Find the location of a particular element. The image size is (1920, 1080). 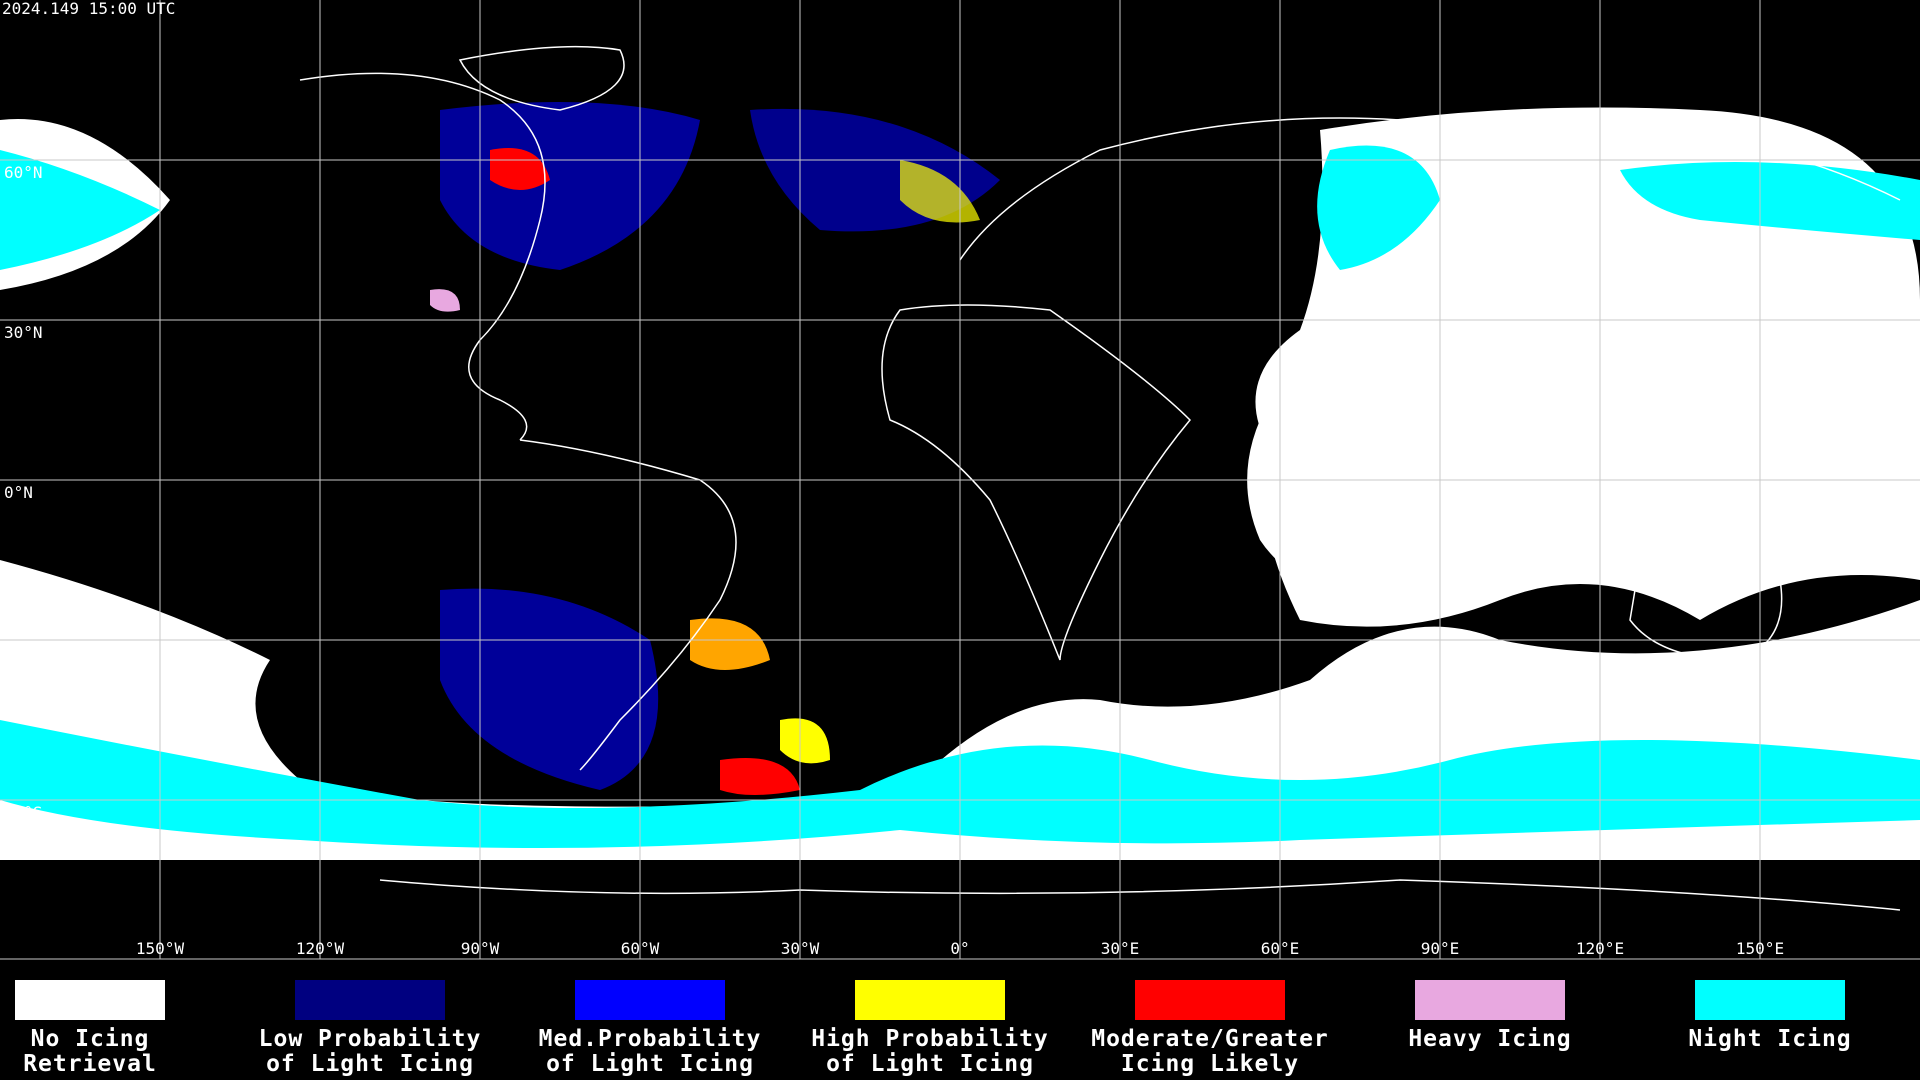

latitude-label: 30°N is located at coordinates (23, 332).